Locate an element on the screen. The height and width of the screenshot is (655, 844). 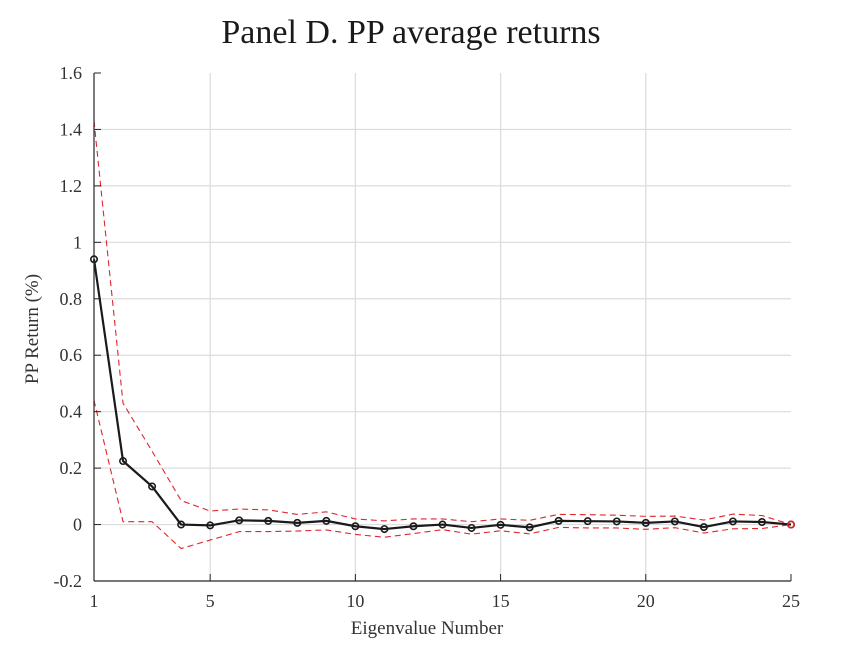
x-tick-label-15: 15 is located at coordinates (501, 601).